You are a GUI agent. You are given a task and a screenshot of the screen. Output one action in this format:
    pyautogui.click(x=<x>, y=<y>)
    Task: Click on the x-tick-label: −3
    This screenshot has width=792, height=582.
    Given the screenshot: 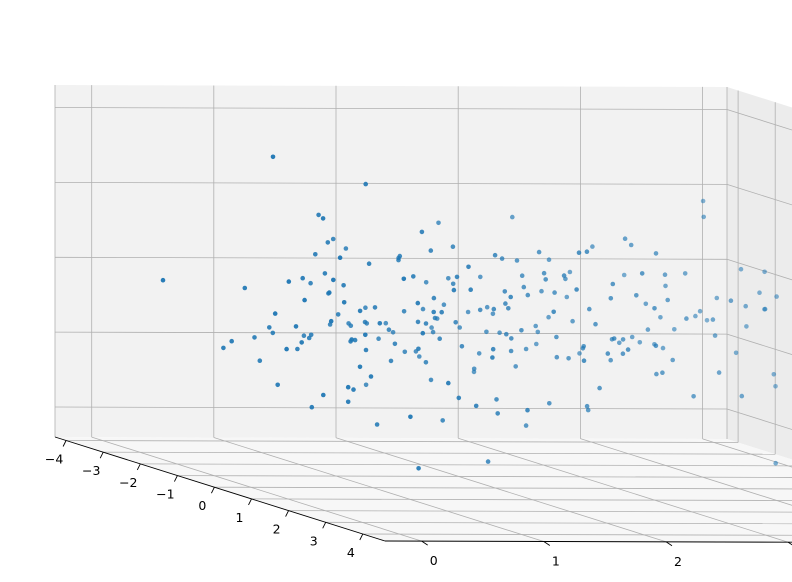 What is the action you would take?
    pyautogui.click(x=91, y=470)
    